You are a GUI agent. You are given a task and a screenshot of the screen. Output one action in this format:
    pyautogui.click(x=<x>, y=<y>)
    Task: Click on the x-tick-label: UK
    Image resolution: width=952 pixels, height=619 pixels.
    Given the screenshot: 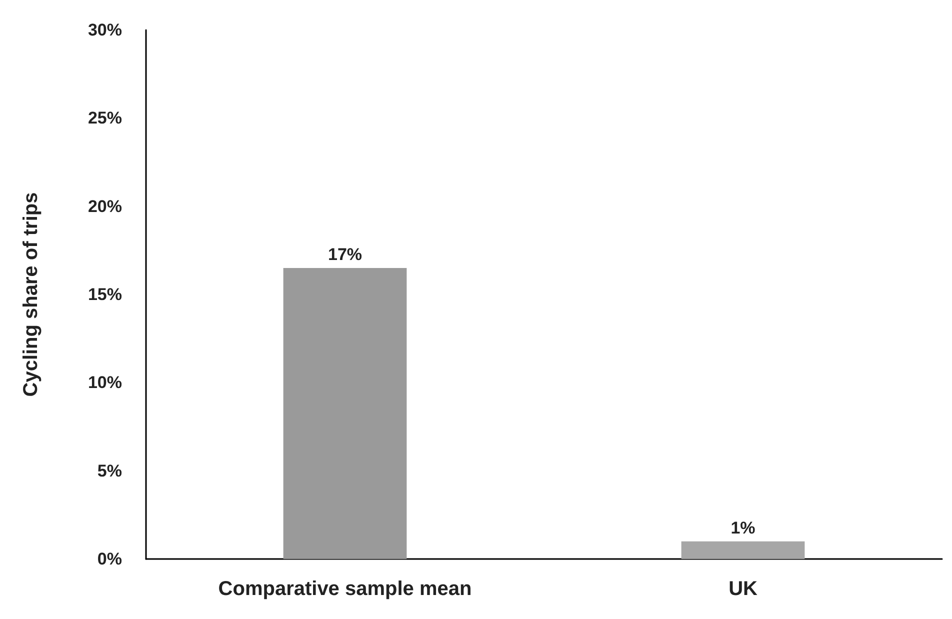 What is the action you would take?
    pyautogui.click(x=743, y=589)
    